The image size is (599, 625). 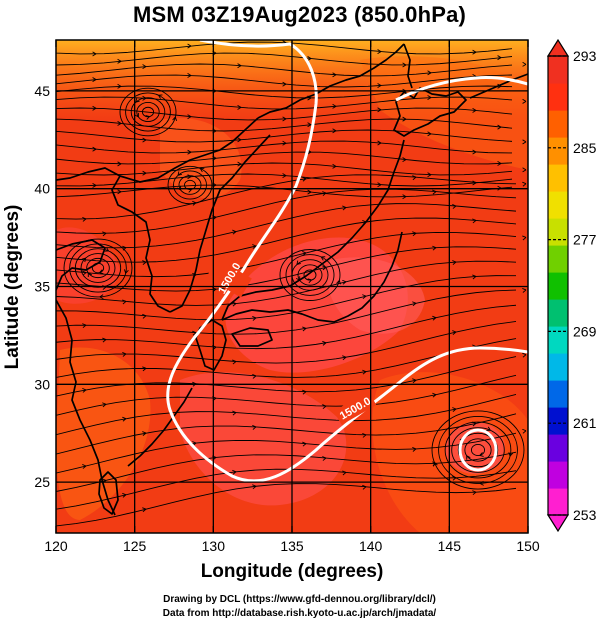 I want to click on coast-sakhalin, so click(x=408, y=66).